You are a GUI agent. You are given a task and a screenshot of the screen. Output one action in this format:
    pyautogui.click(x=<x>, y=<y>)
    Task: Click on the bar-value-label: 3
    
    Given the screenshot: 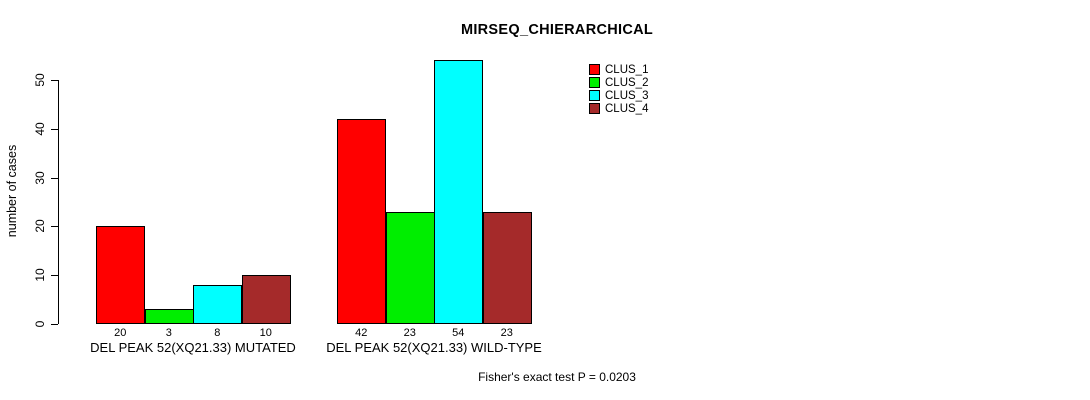 What is the action you would take?
    pyautogui.click(x=168, y=333)
    